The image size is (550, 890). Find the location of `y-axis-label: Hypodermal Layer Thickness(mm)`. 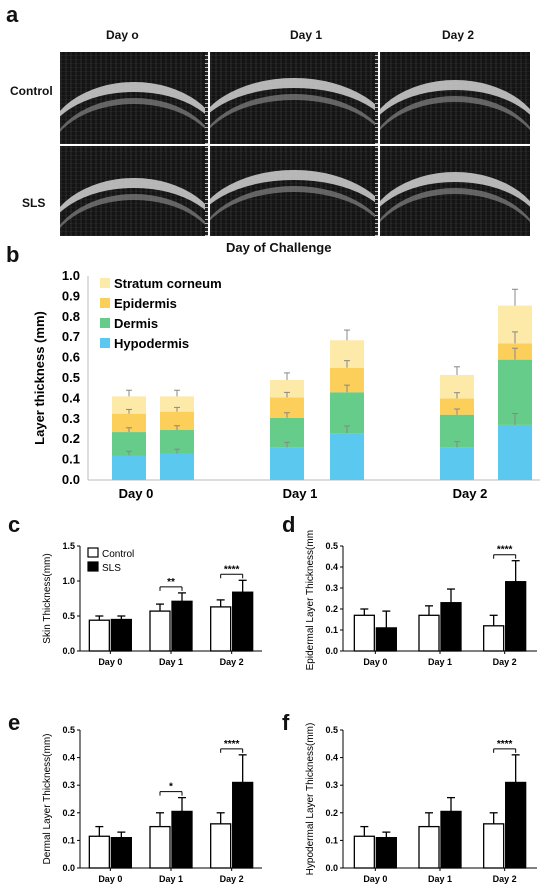

y-axis-label: Hypodermal Layer Thickness(mm) is located at coordinates (310, 799).